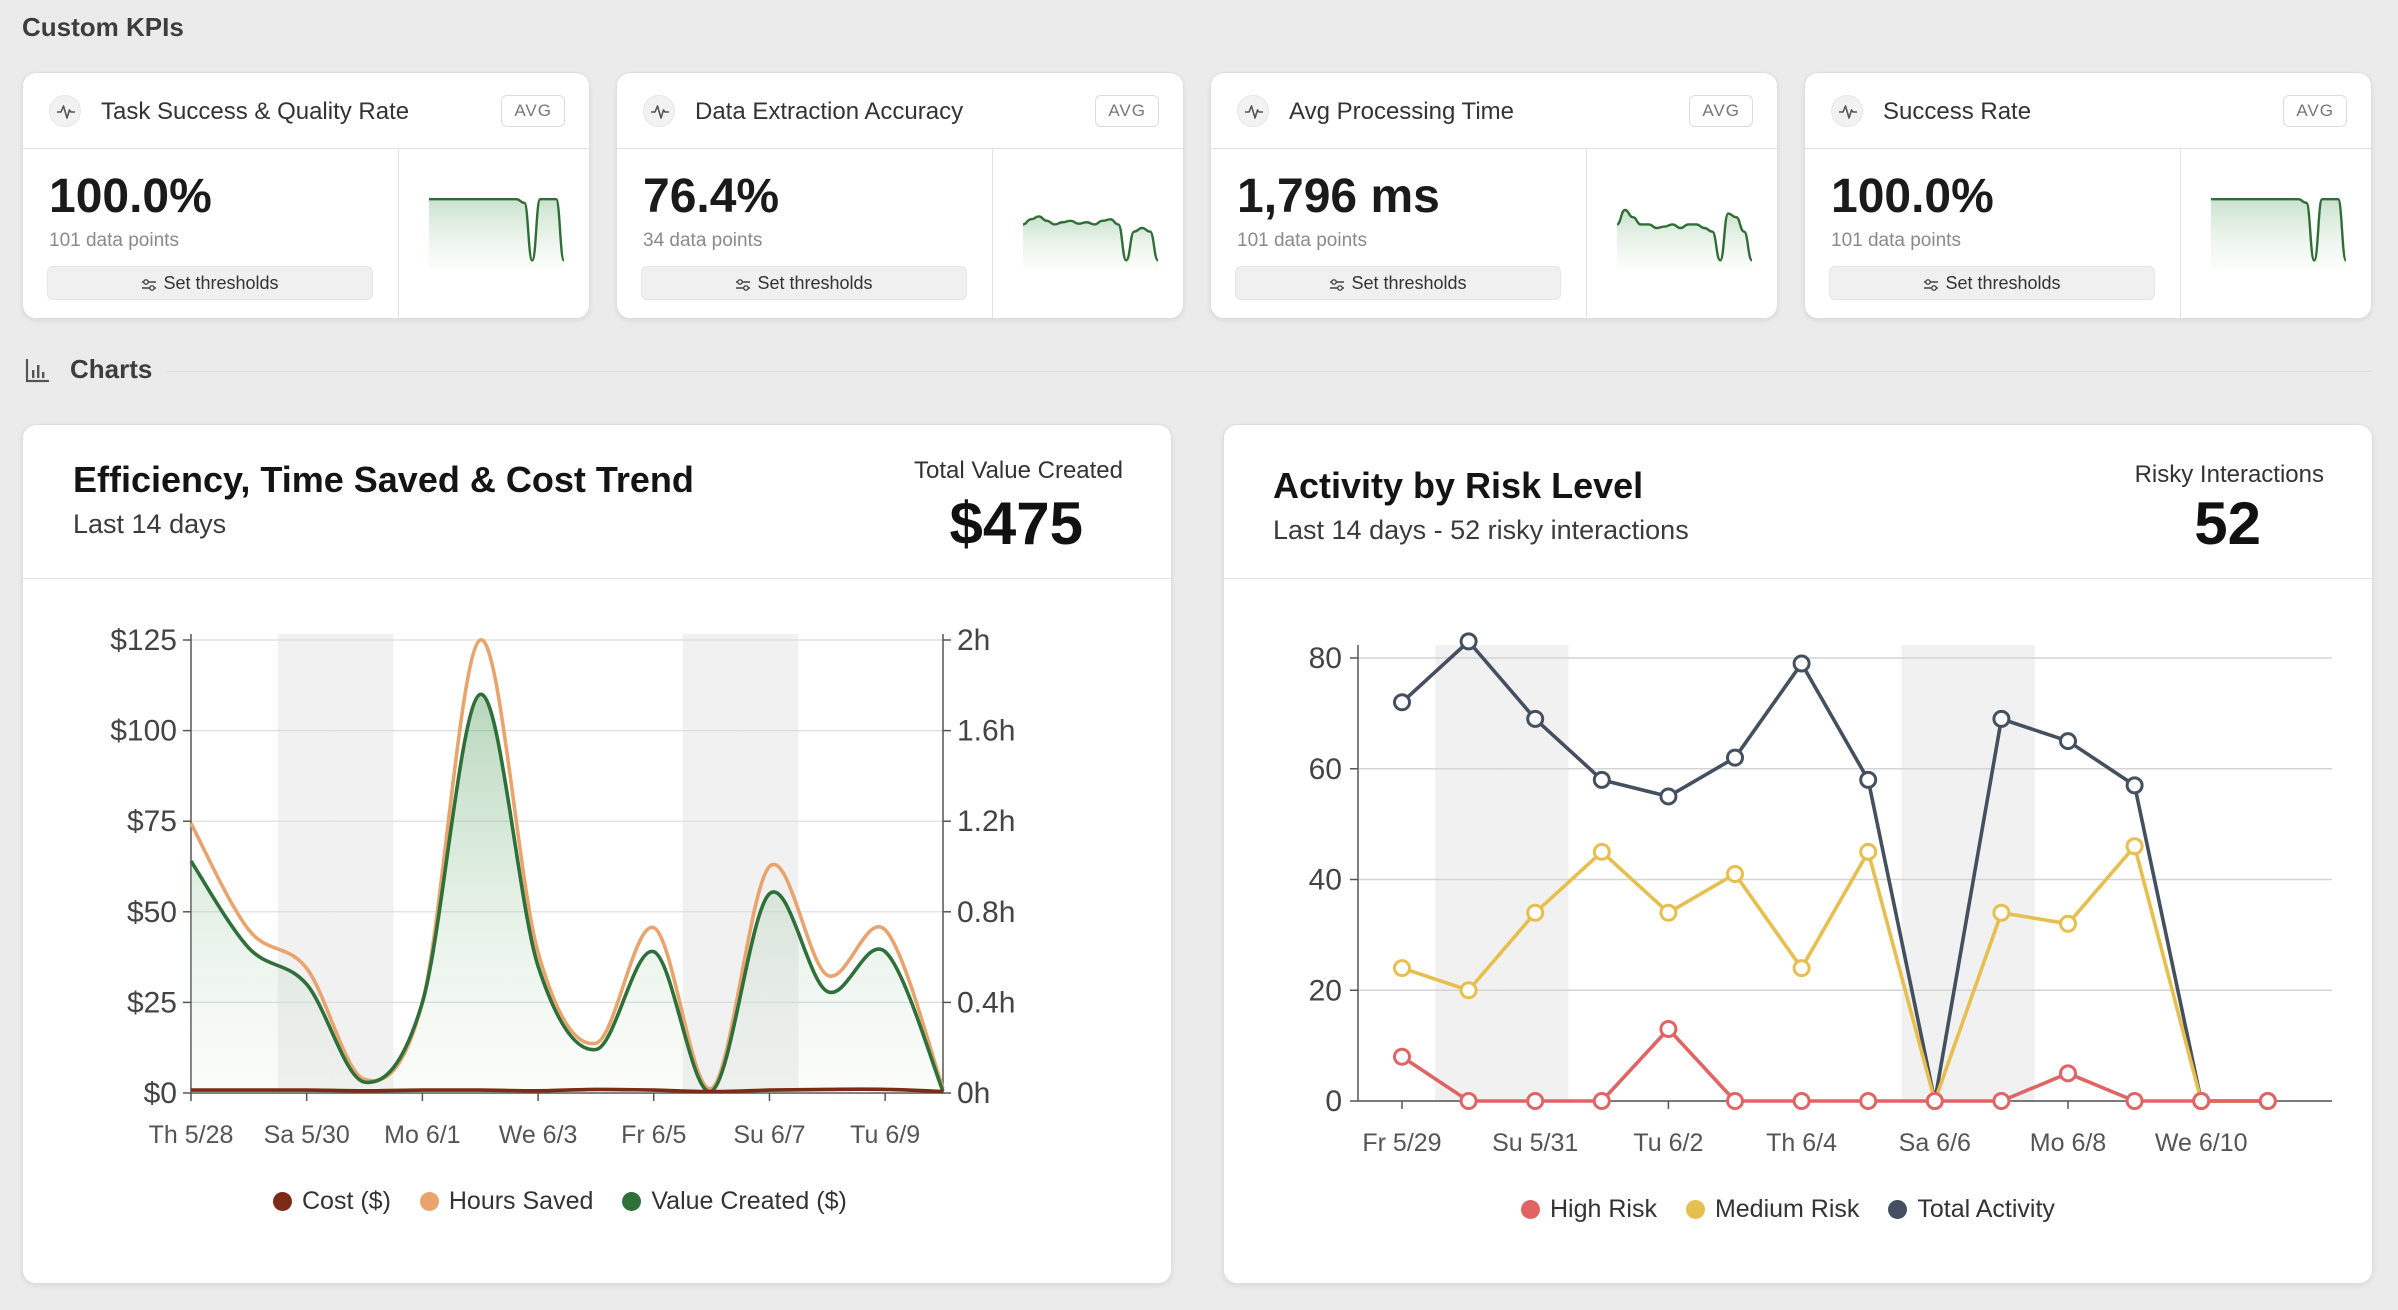  I want to click on y-right-tick-label: 0h, so click(973, 1093).